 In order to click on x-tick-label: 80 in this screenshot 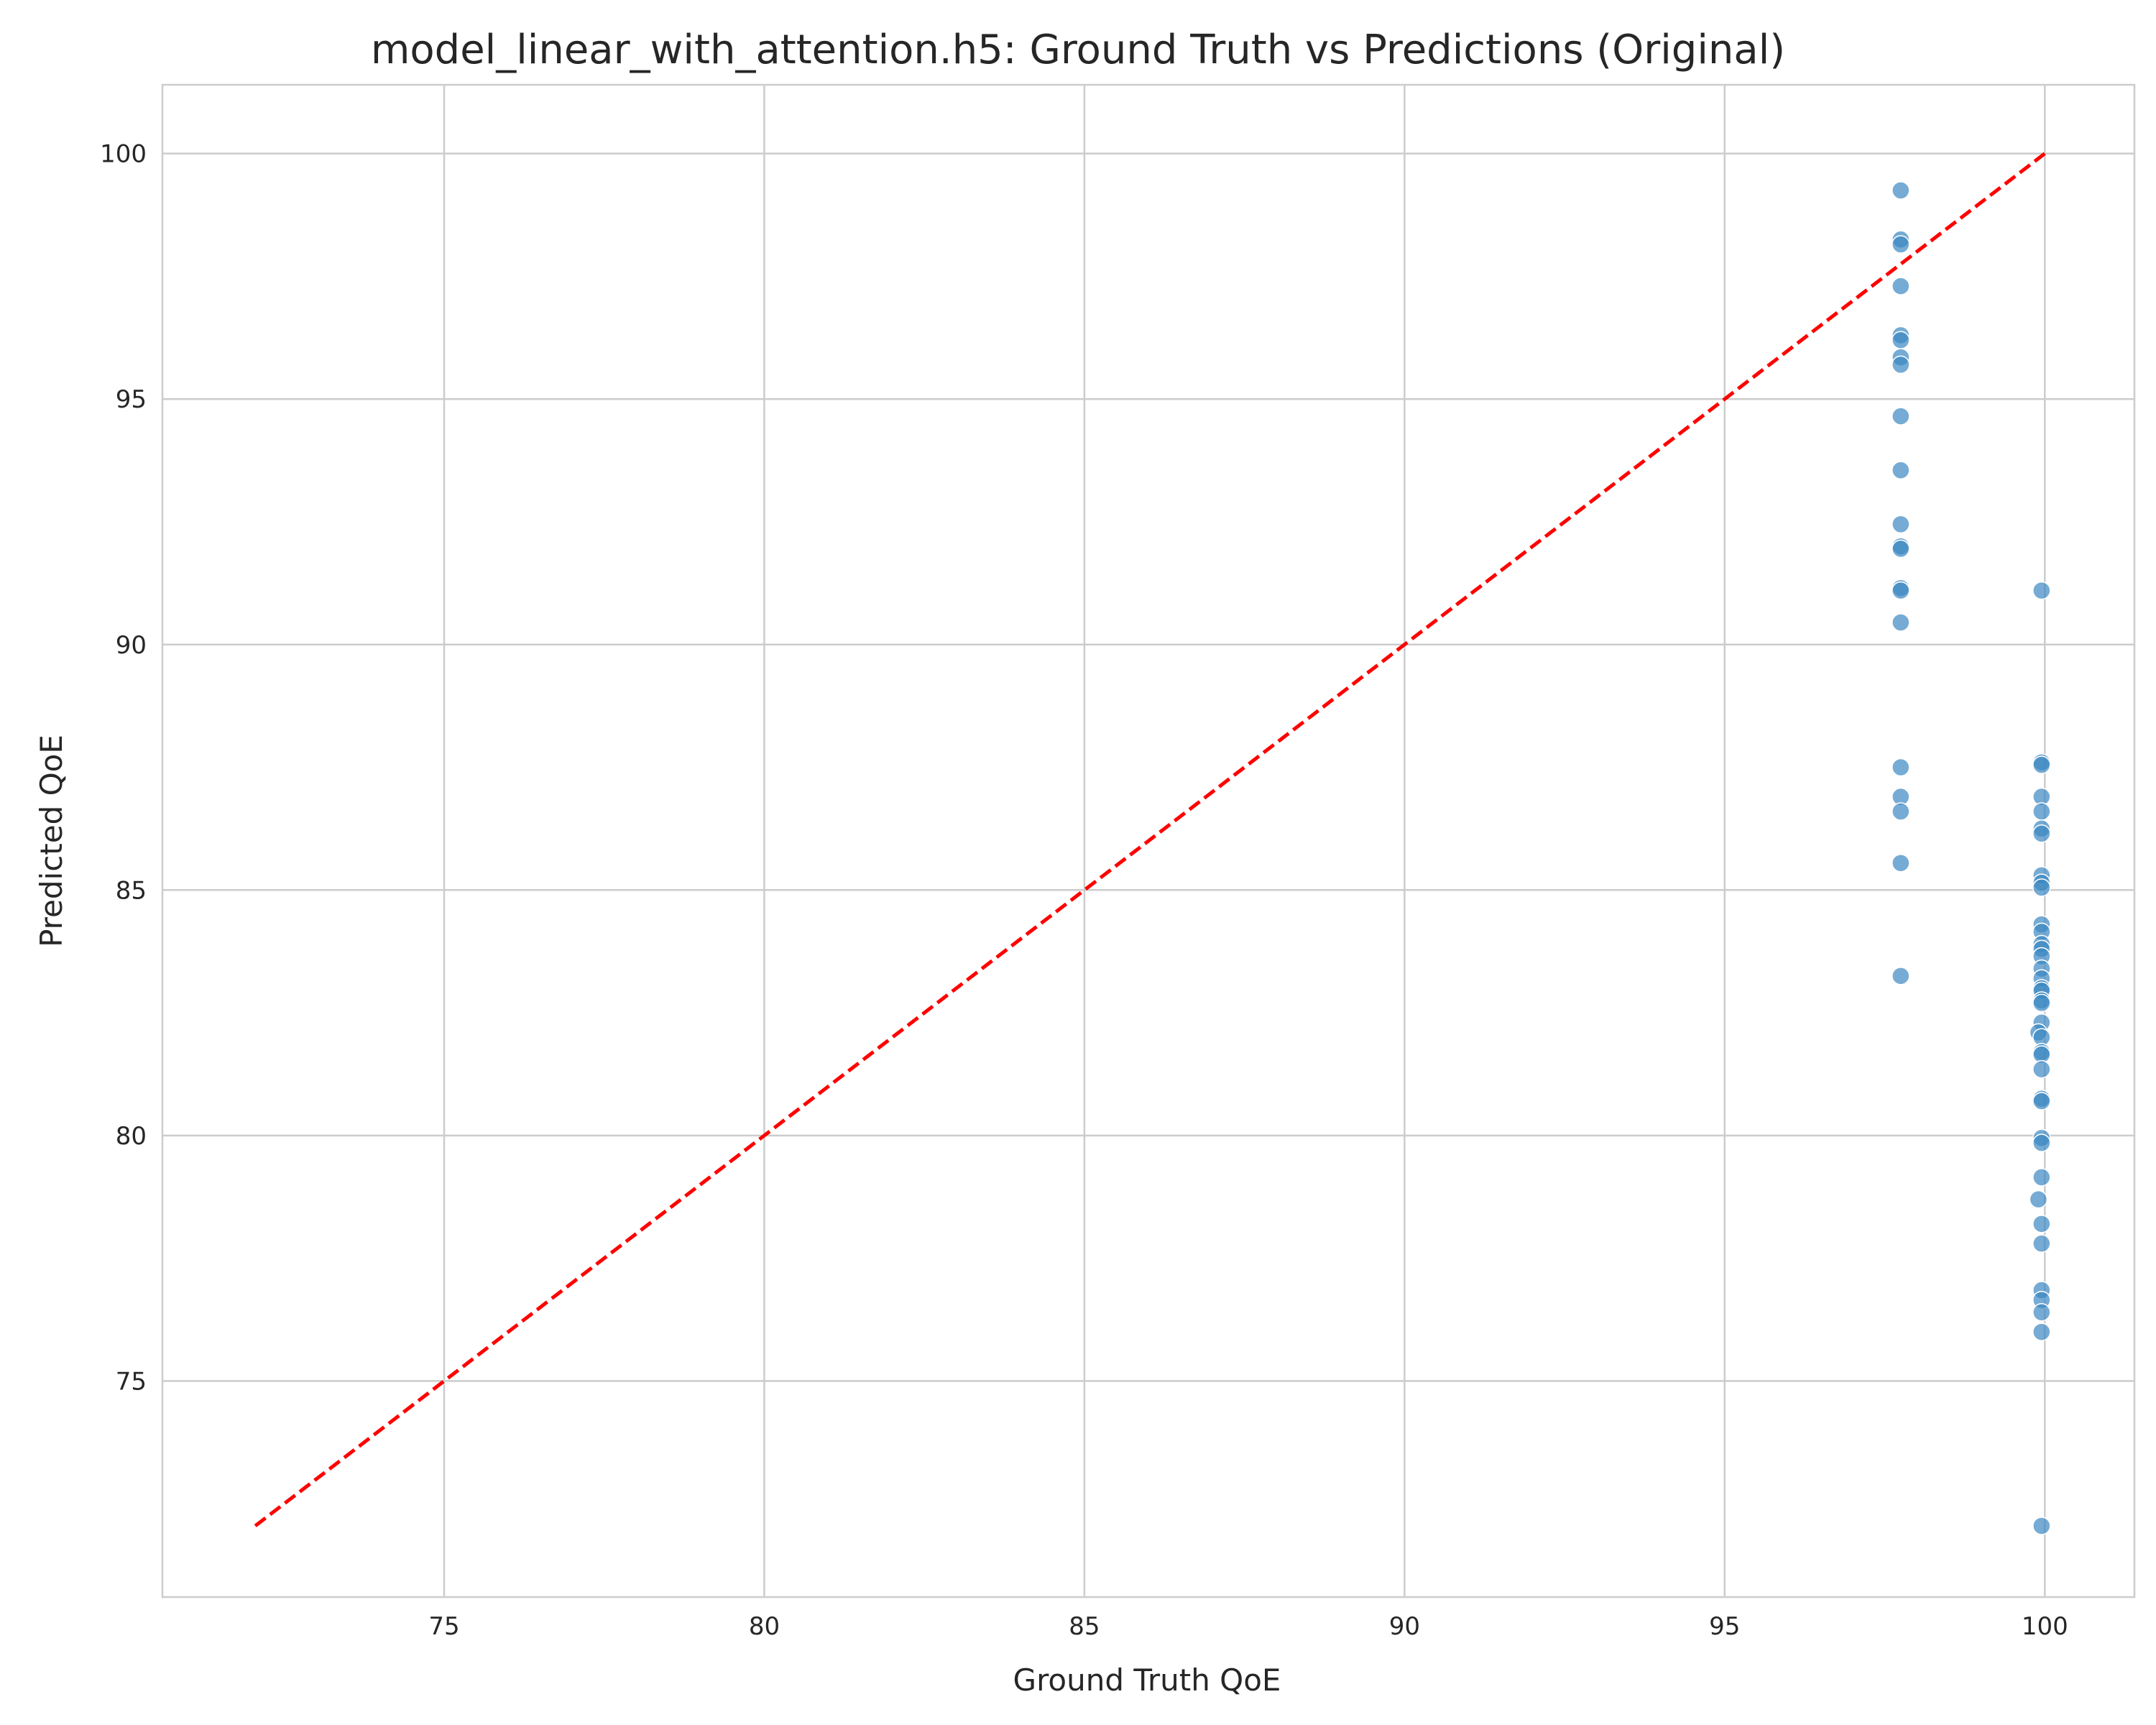, I will do `click(764, 1626)`.